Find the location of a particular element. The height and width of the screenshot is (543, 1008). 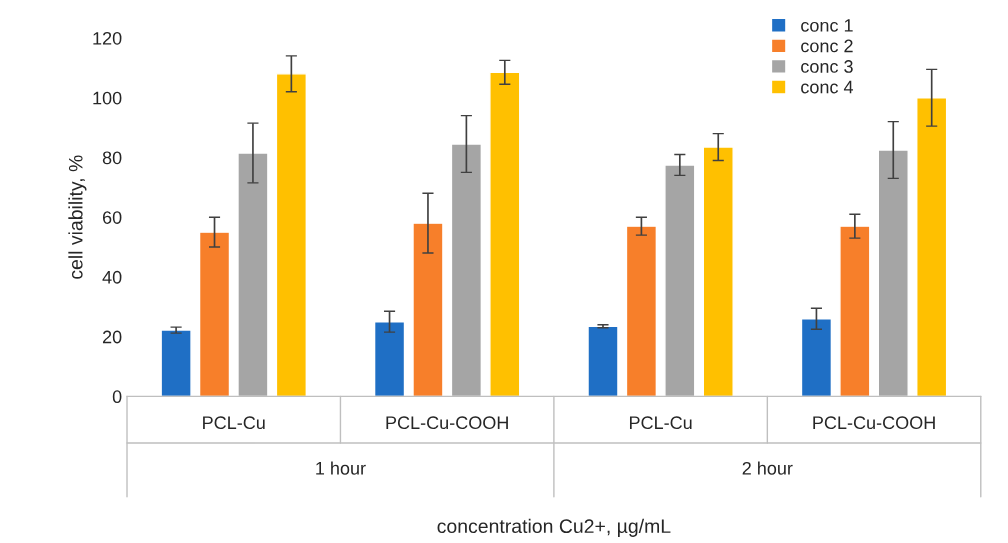

text: 1 hour is located at coordinates (341, 468).